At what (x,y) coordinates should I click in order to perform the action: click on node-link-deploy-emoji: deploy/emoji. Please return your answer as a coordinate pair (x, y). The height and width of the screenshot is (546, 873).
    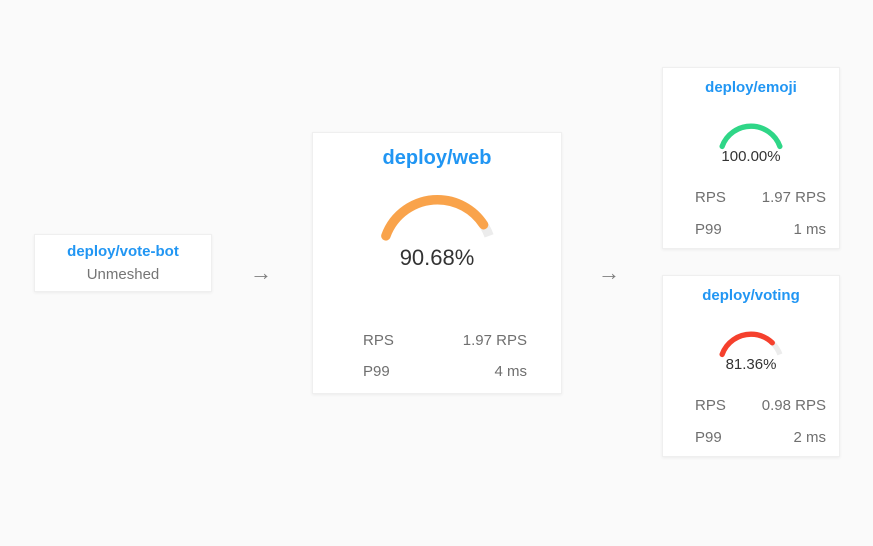
    Looking at the image, I should click on (751, 87).